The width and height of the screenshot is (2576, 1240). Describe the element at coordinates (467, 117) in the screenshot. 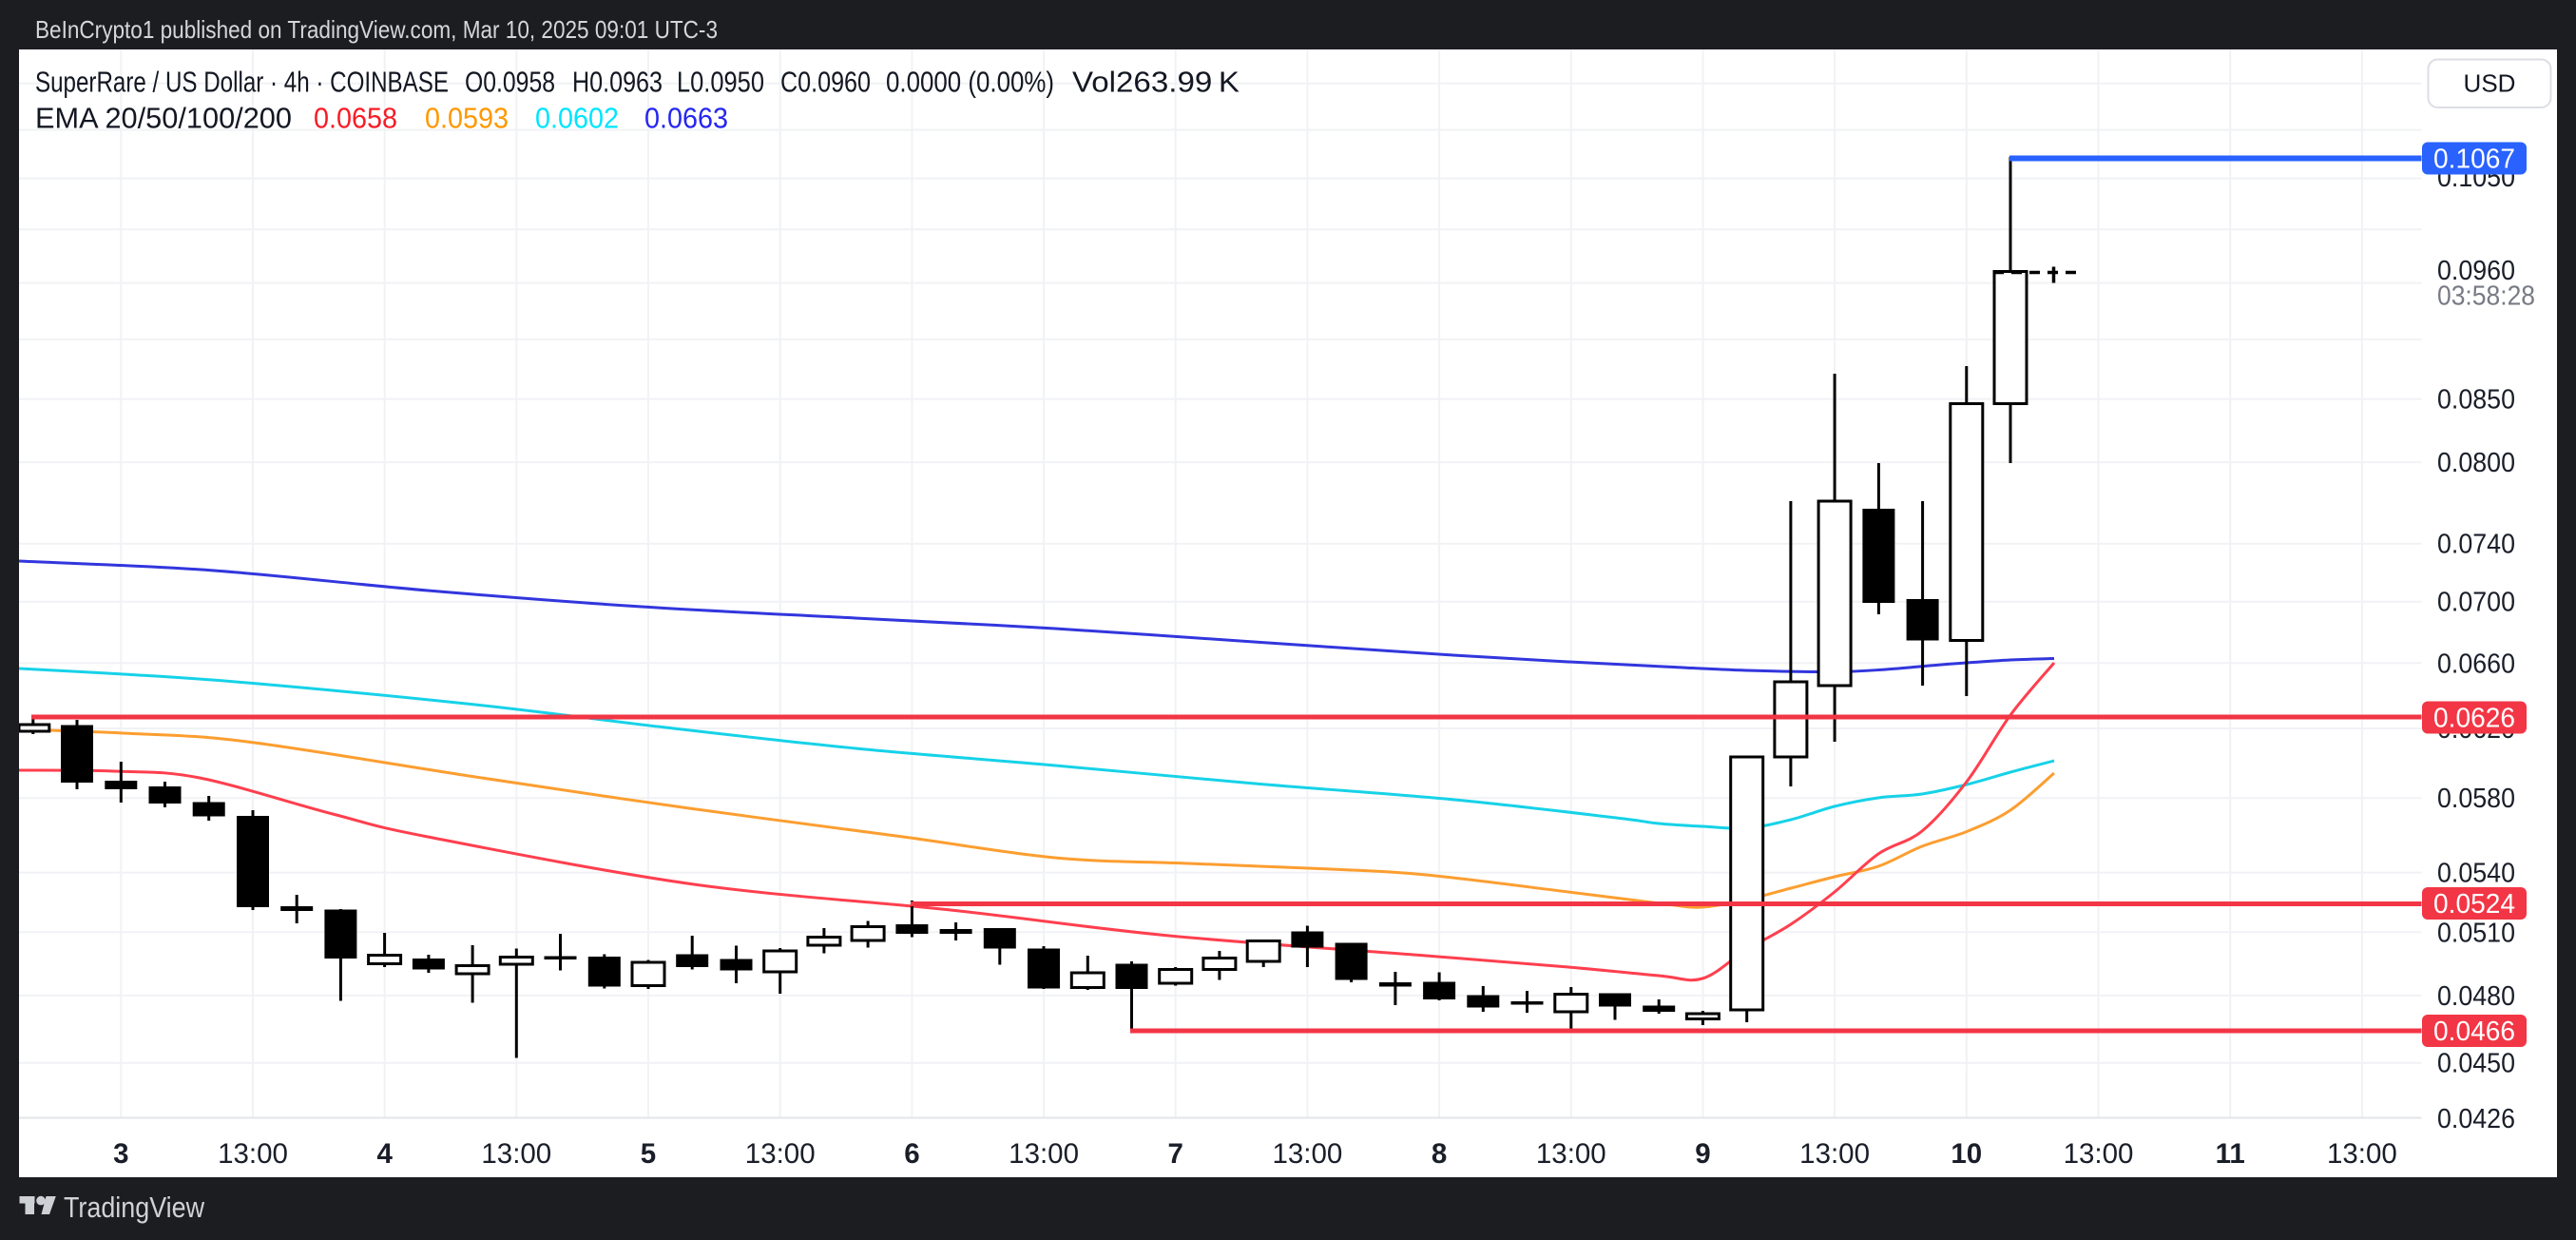

I see `svg-text: 0.0593` at that location.